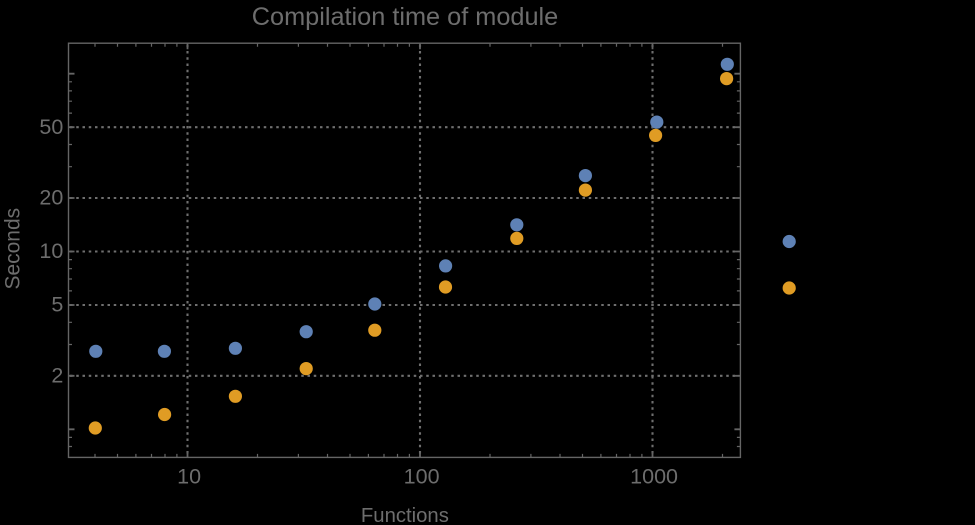  Describe the element at coordinates (57, 375) in the screenshot. I see `svg-text: 2` at that location.